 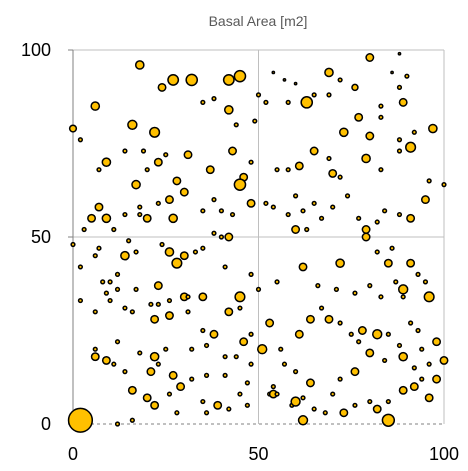 I want to click on x-tick-label-2: 100, so click(x=444, y=454).